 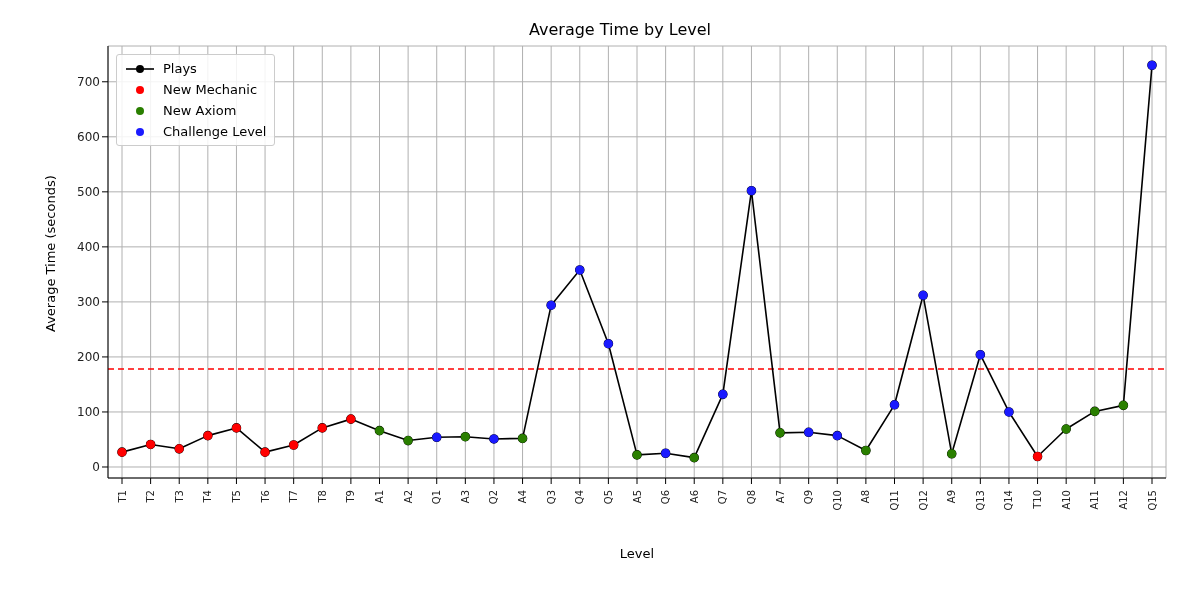 I want to click on x-tick-label: T3, so click(x=179, y=497).